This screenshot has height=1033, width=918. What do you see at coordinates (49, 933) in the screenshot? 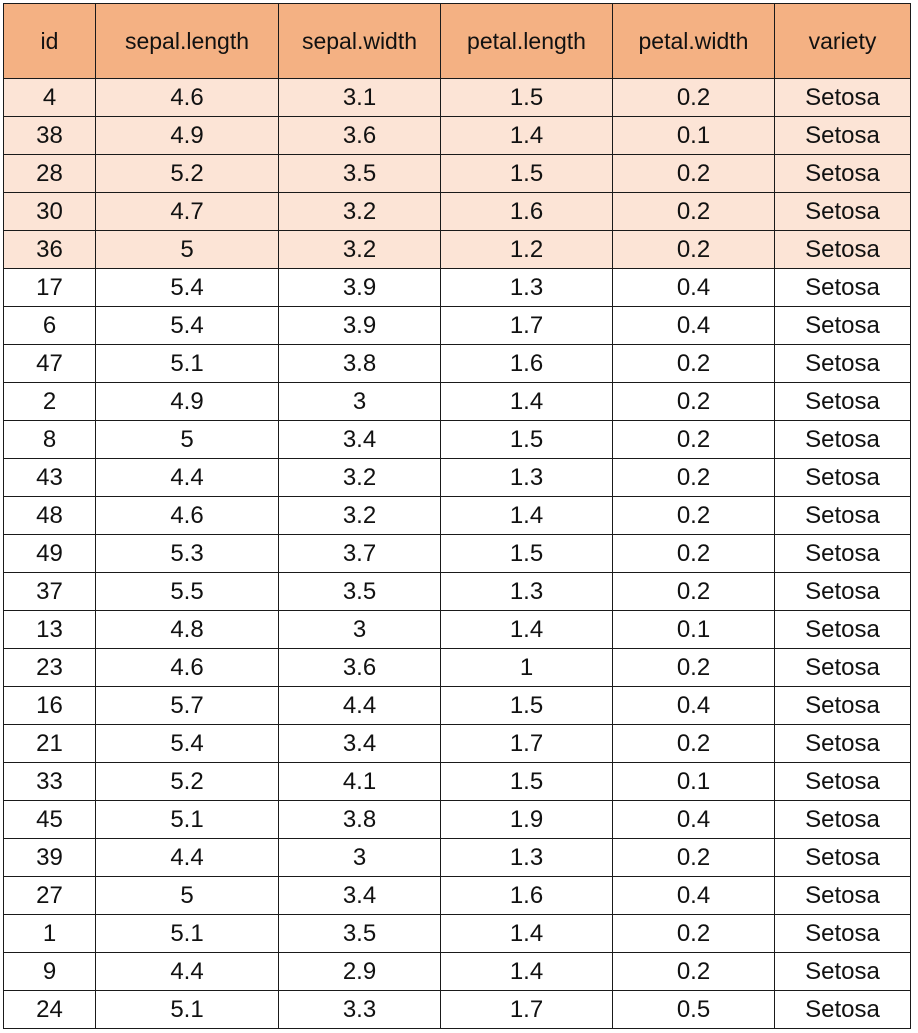
I see `cell-id: 1` at bounding box center [49, 933].